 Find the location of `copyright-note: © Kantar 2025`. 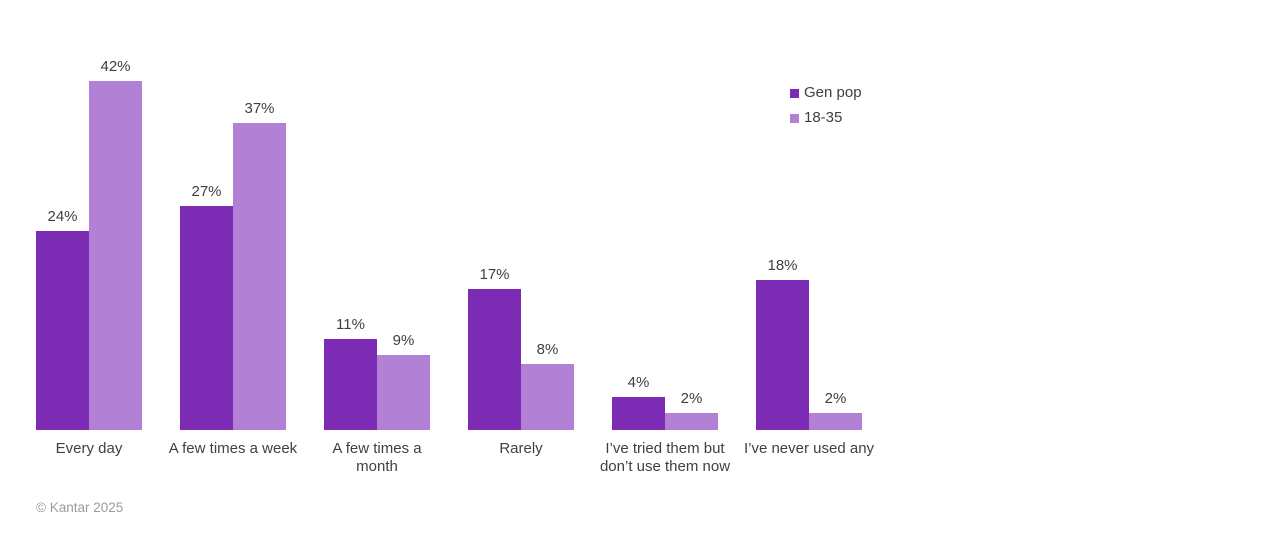

copyright-note: © Kantar 2025 is located at coordinates (80, 507).